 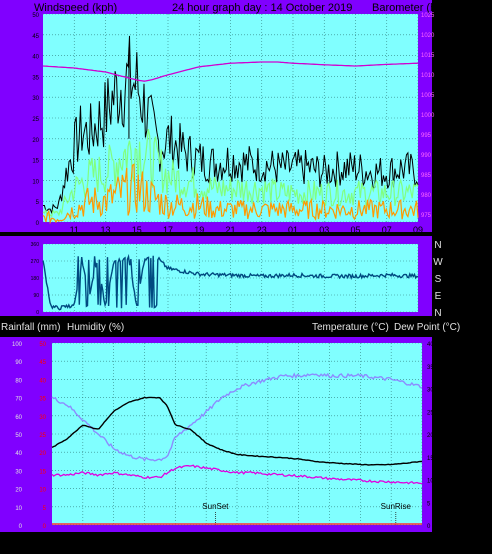 What do you see at coordinates (105, 230) in the screenshot?
I see `wind-x-tick-label: 13` at bounding box center [105, 230].